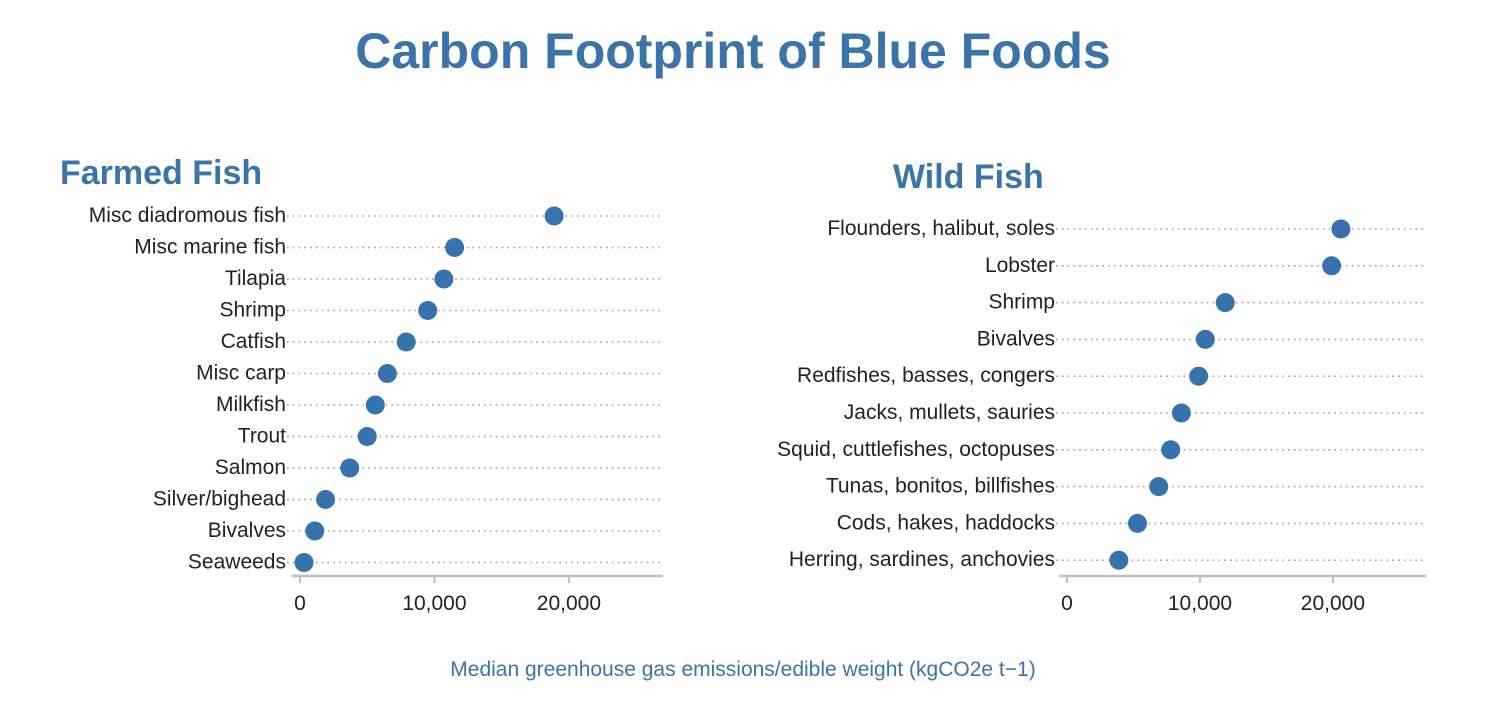 The height and width of the screenshot is (726, 1486). I want to click on wild-panel-title: Wild Fish, so click(968, 177).